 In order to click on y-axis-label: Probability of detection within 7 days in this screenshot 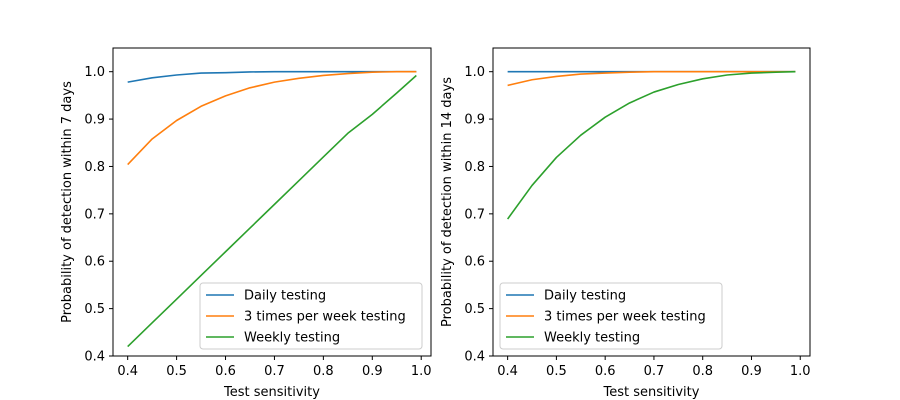, I will do `click(67, 202)`.